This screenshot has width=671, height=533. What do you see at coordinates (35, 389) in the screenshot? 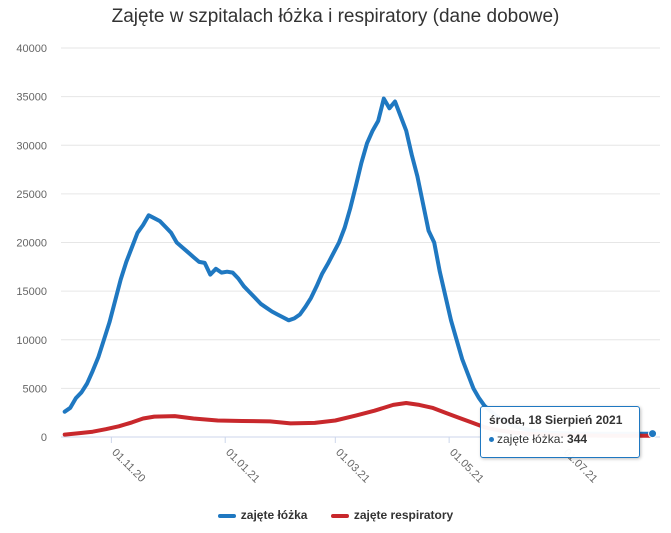
I see `y-tick-label: 5000` at bounding box center [35, 389].